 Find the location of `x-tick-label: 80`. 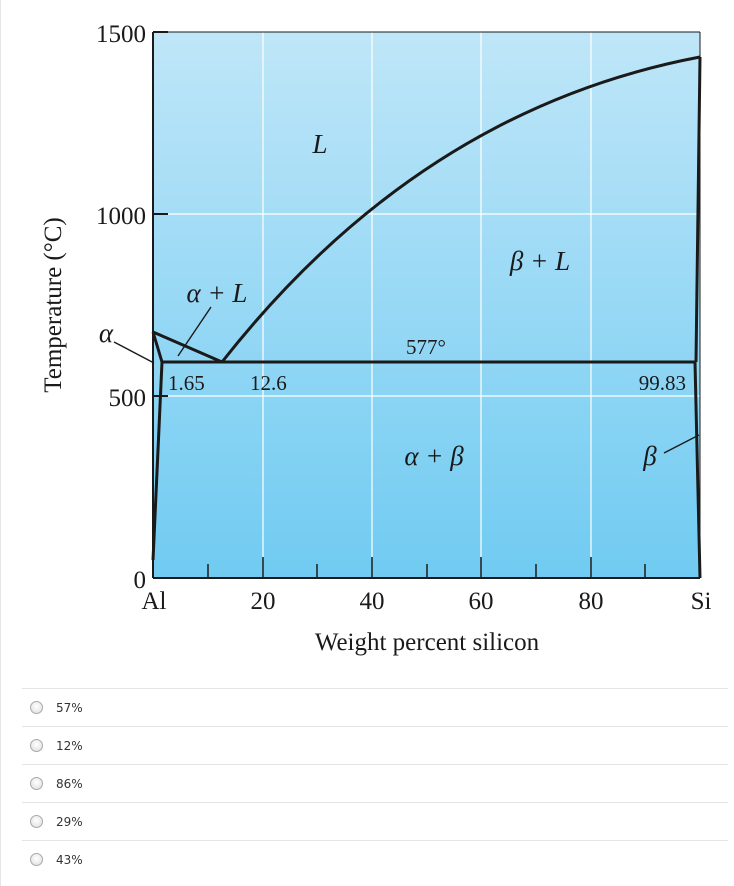

x-tick-label: 80 is located at coordinates (591, 601).